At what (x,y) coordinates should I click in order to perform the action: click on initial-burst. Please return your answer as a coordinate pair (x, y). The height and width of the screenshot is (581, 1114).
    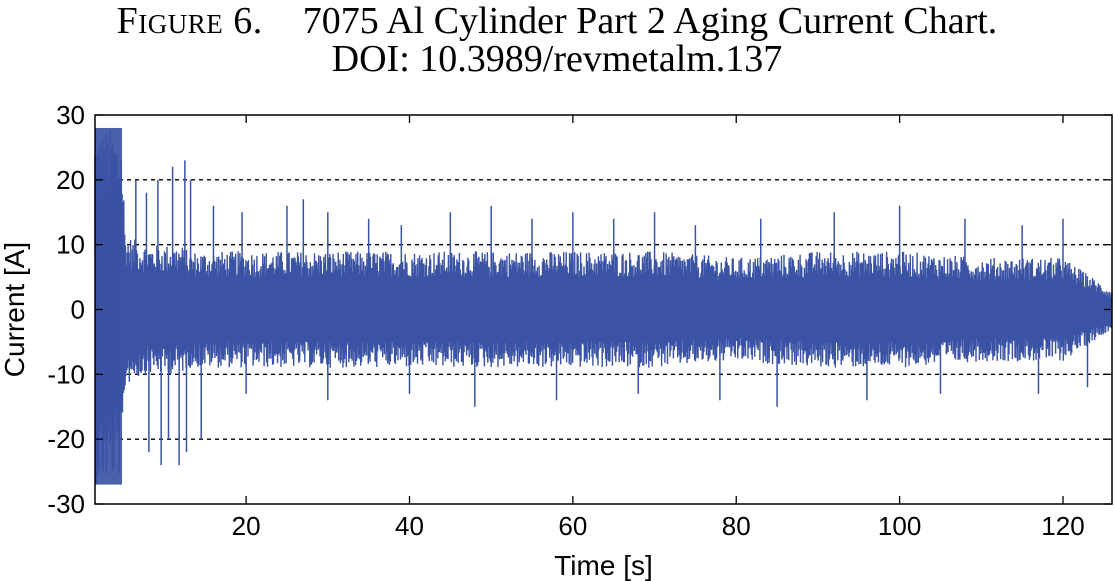
    Looking at the image, I should click on (108, 306).